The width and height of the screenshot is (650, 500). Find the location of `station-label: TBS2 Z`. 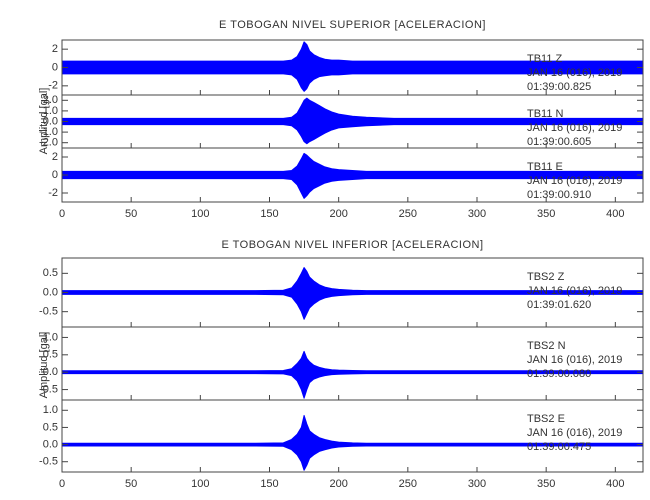

station-label: TBS2 Z is located at coordinates (546, 277).